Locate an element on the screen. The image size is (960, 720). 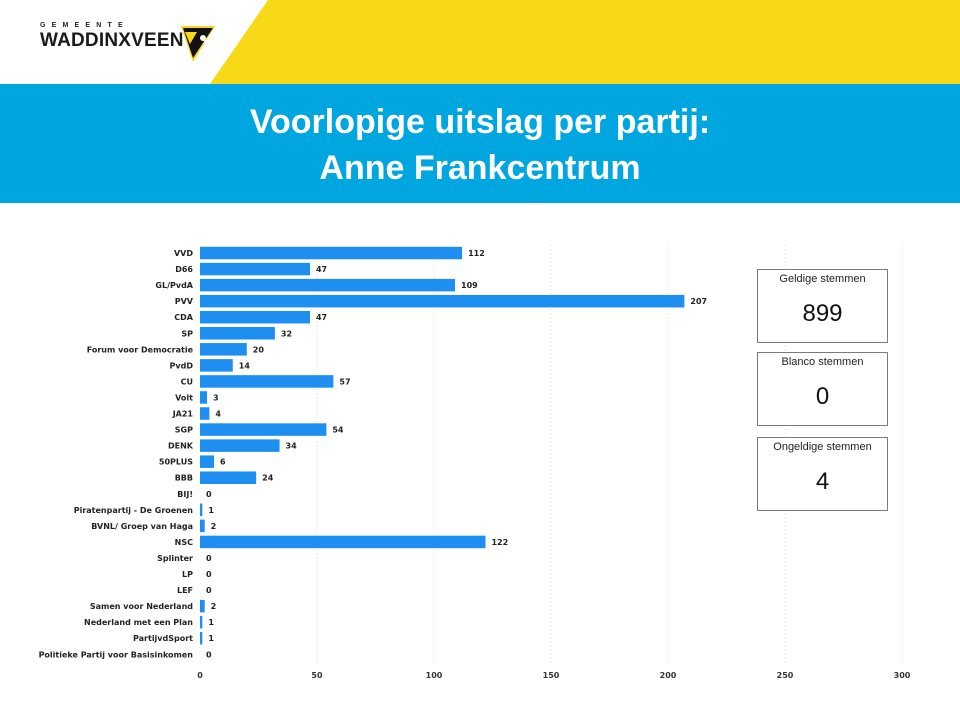
category-label: GL/PvdA is located at coordinates (174, 285).